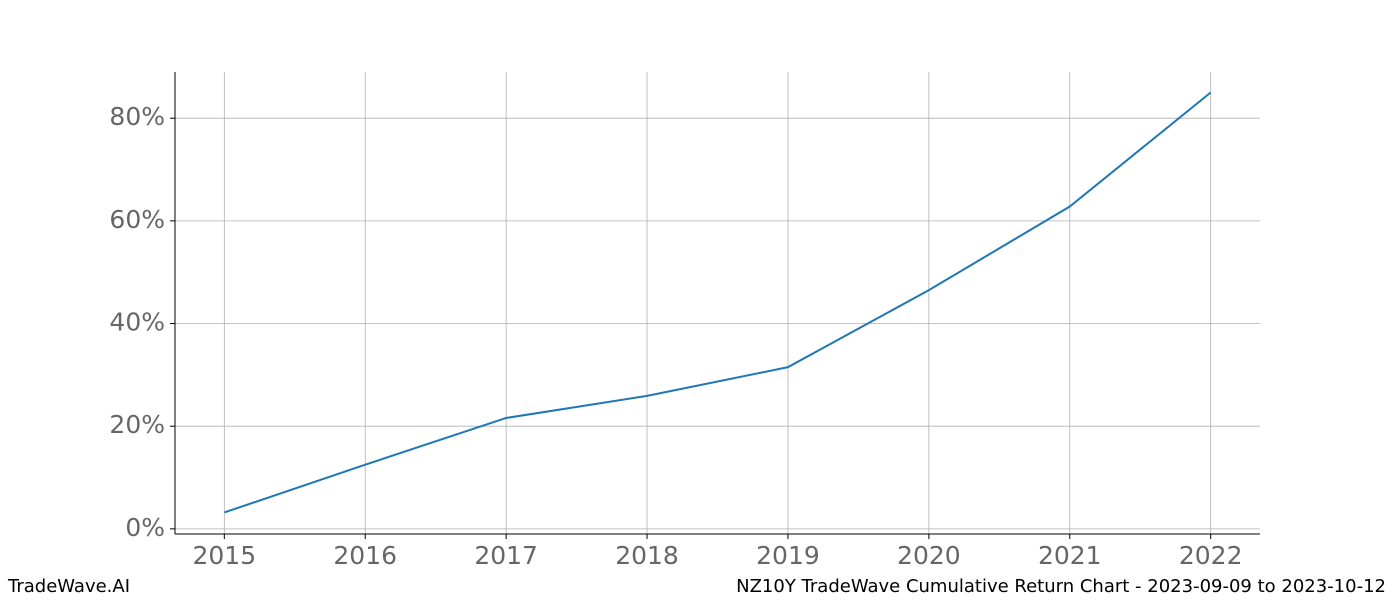 The height and width of the screenshot is (600, 1400). Describe the element at coordinates (788, 555) in the screenshot. I see `x-tick-label: 2019` at that location.